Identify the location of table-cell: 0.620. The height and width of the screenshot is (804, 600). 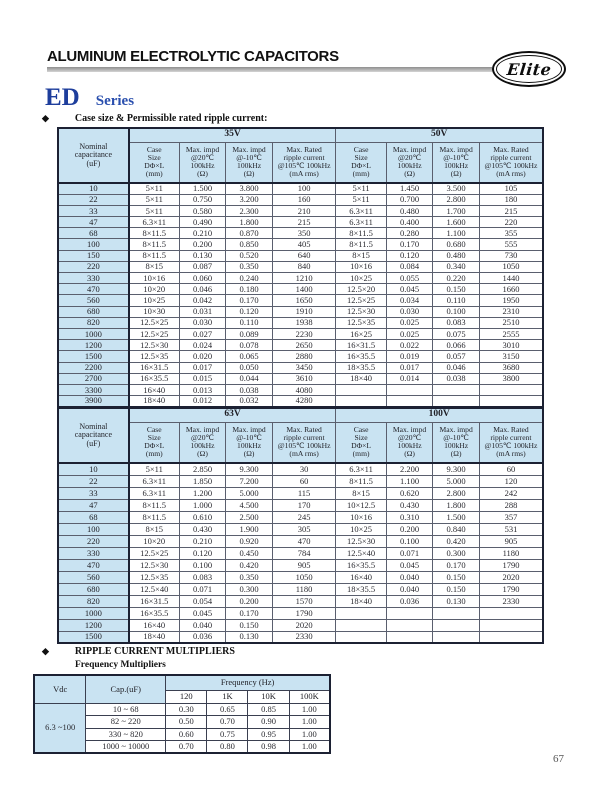
(409, 493).